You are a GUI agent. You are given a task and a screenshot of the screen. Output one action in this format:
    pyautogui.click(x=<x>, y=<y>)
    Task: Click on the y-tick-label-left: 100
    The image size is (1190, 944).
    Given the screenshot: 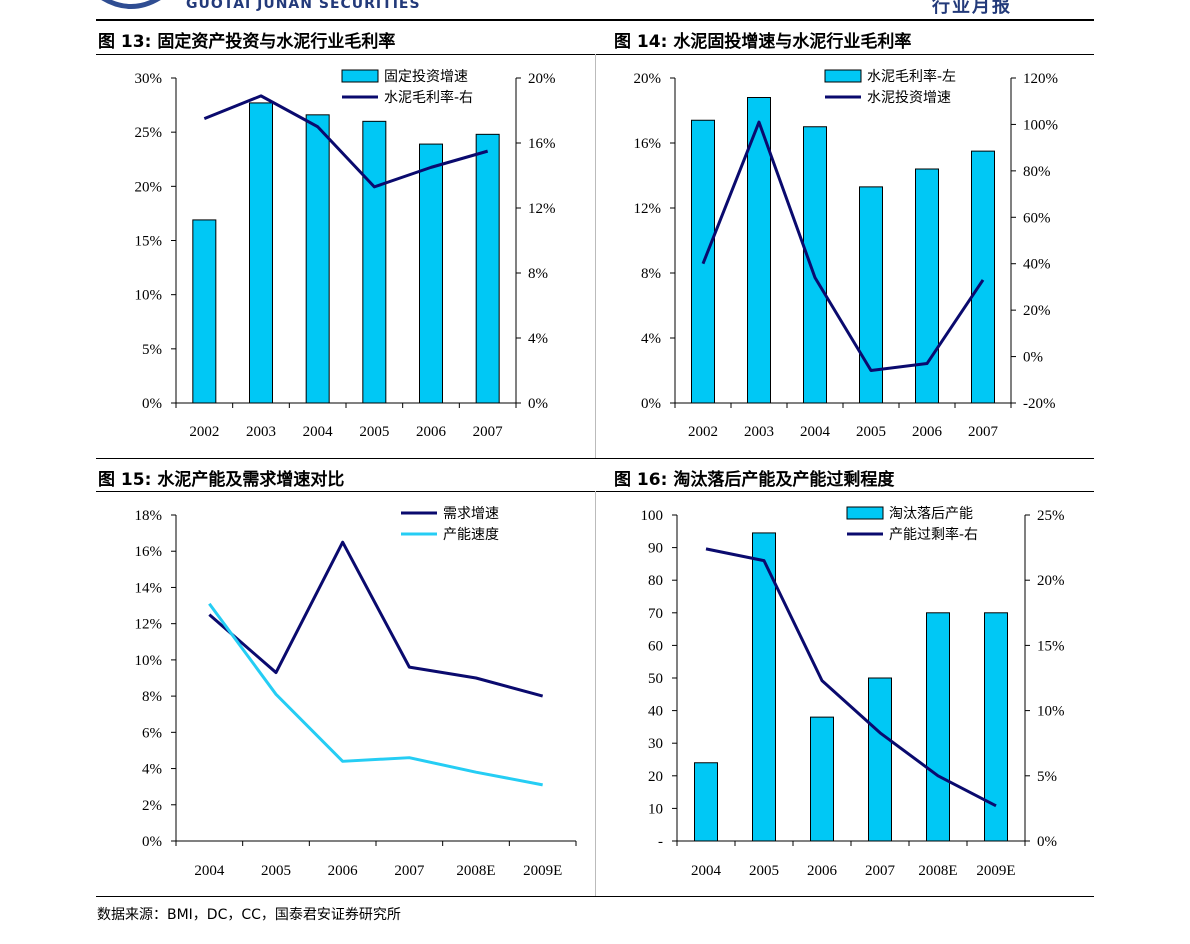 What is the action you would take?
    pyautogui.click(x=652, y=516)
    